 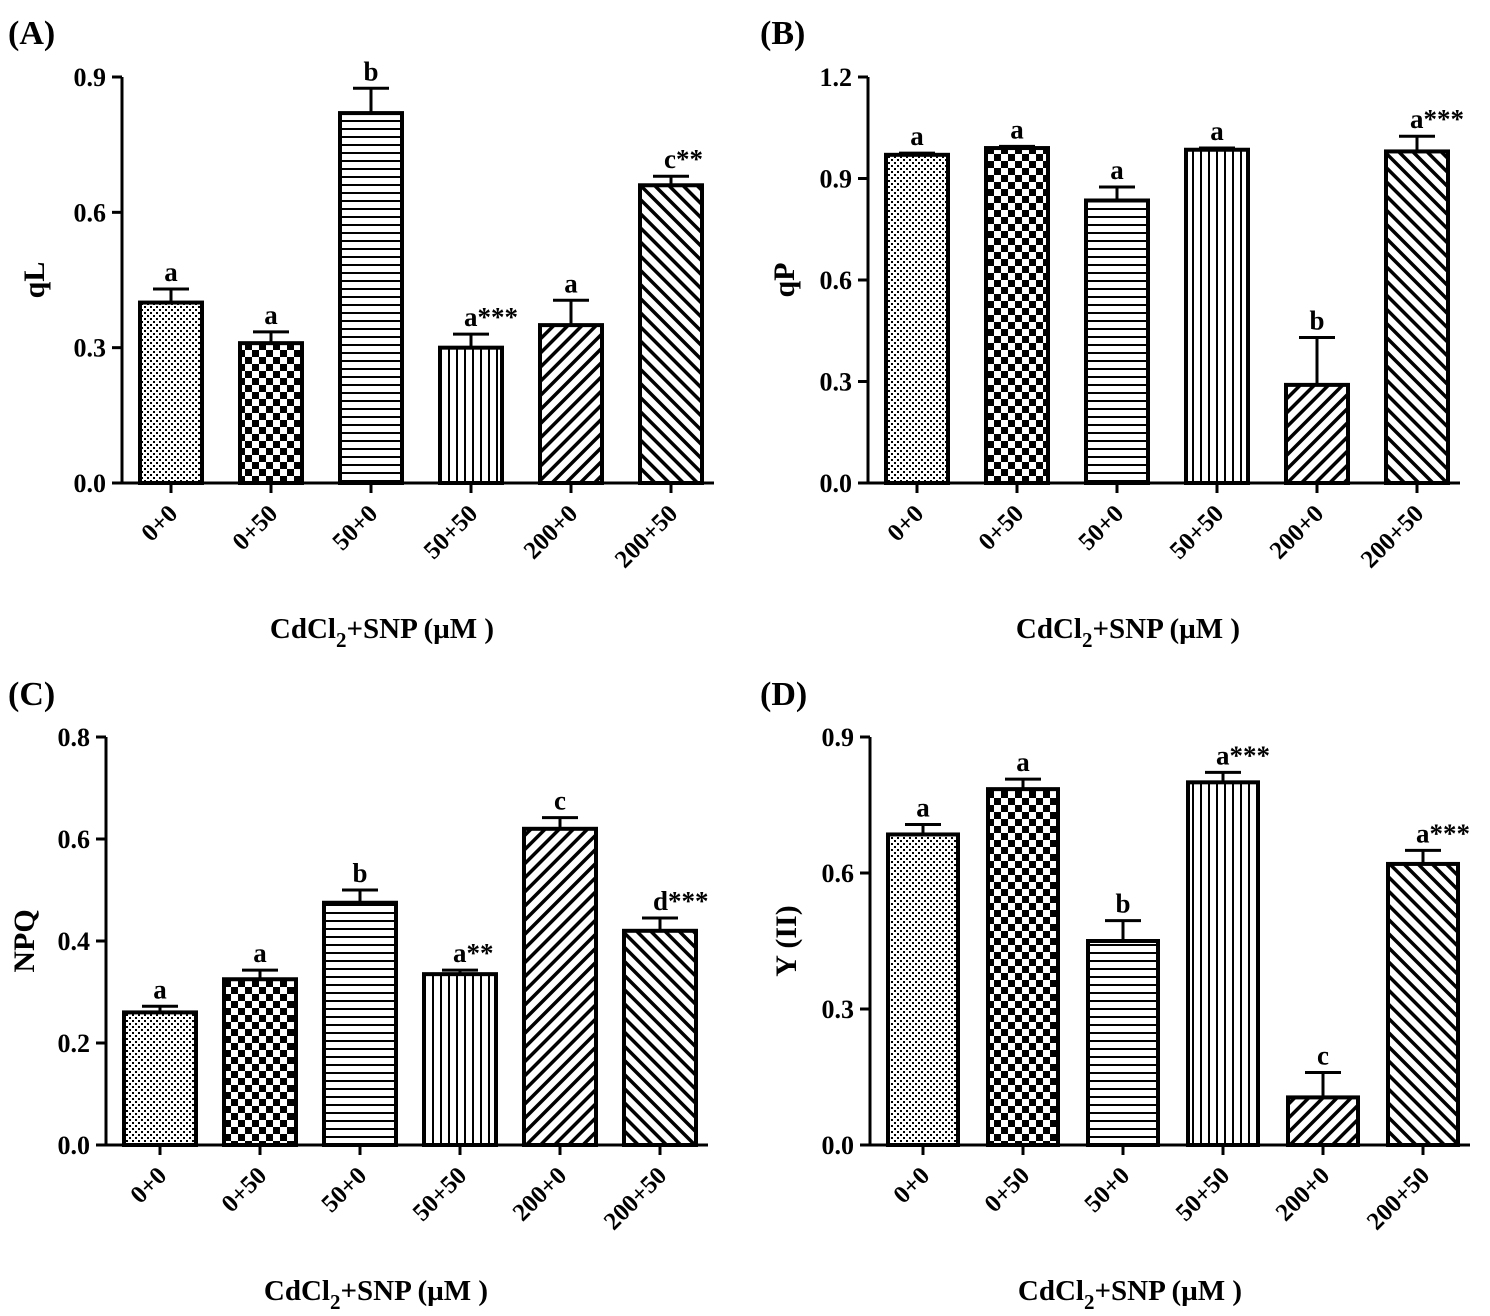 I want to click on panel-a-ytick-label: 0.0, so click(x=90, y=483).